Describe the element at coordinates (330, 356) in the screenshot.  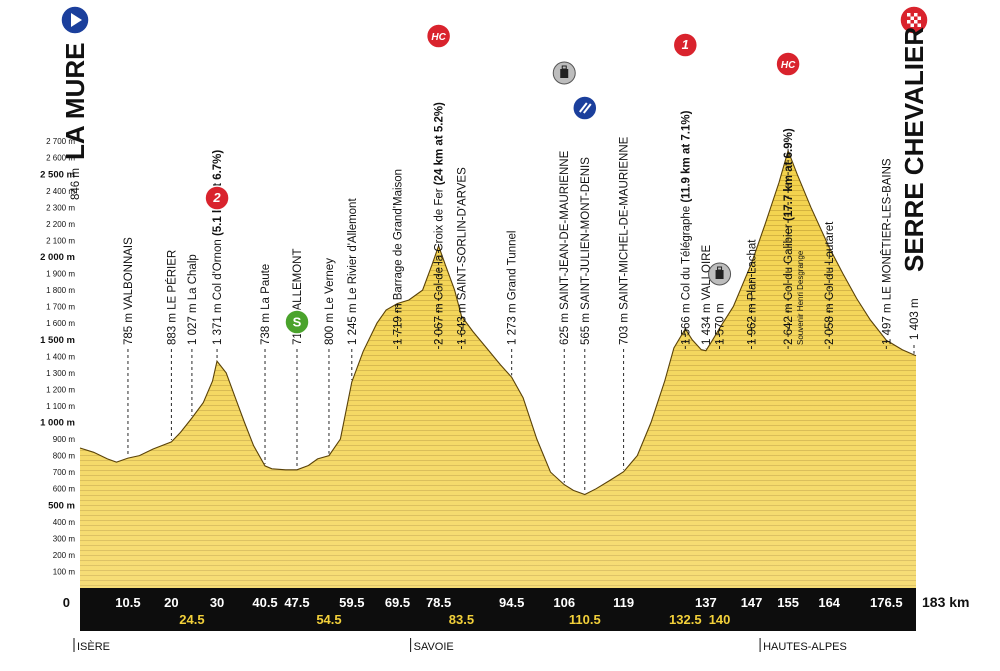
I see `point-marker: 800 m Le Verney` at that location.